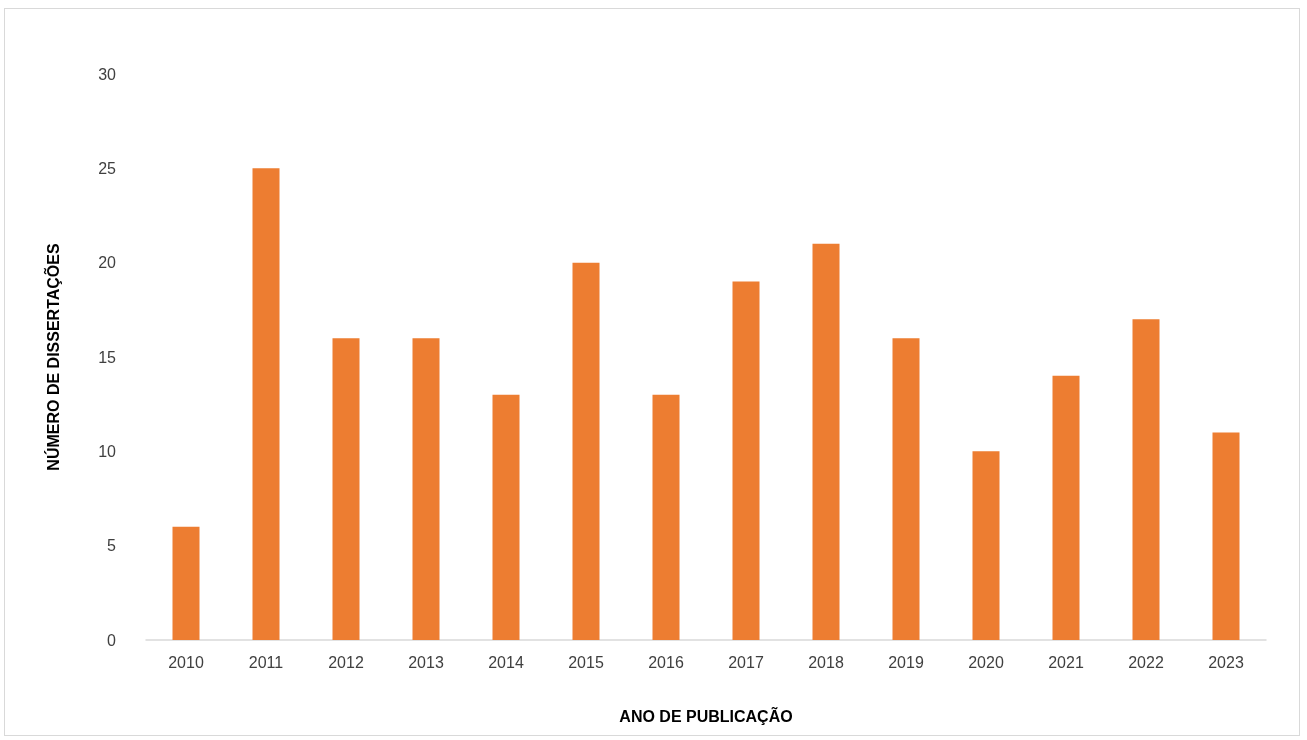 The height and width of the screenshot is (740, 1307). I want to click on x-tick-label: 2015, so click(586, 662).